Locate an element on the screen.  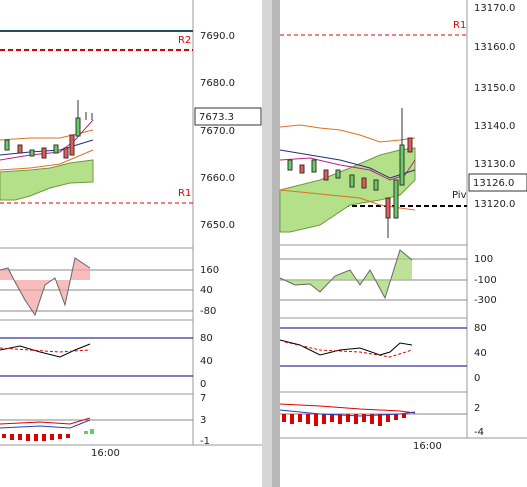
price-label: 13150.0 is located at coordinates (494, 88).